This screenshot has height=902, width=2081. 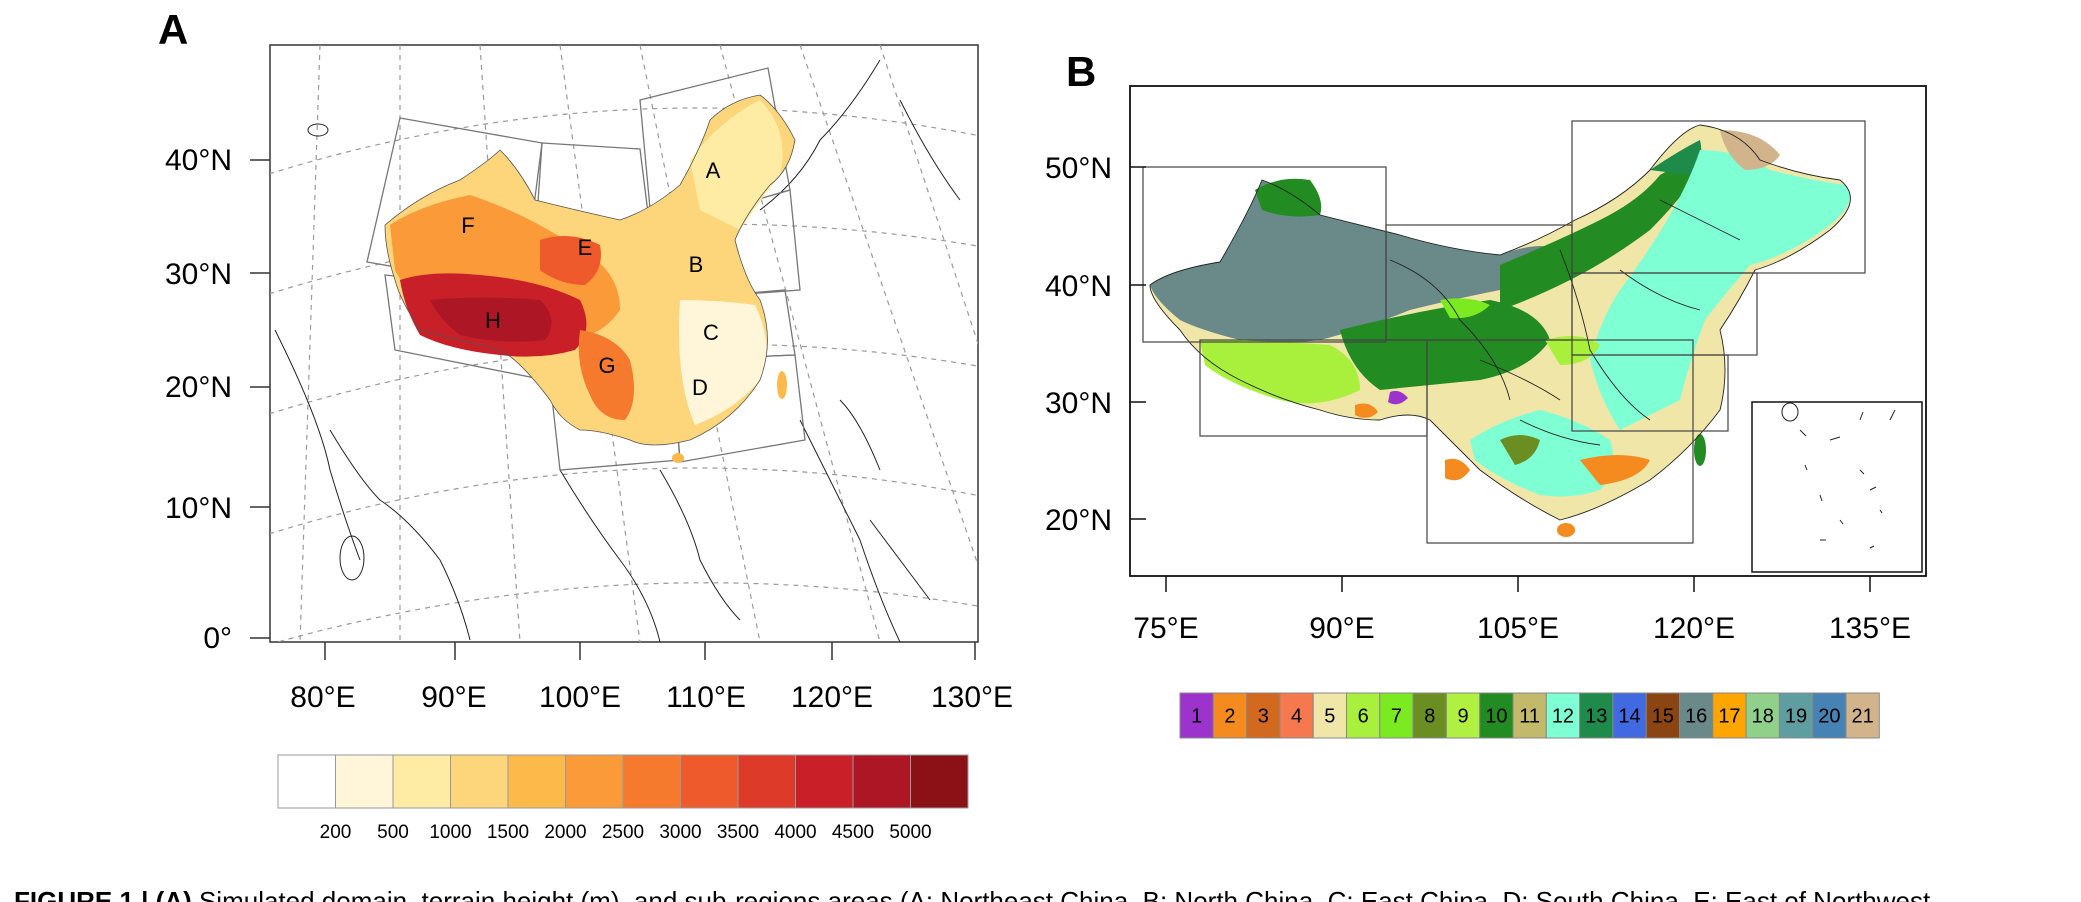 I want to click on terrain-height-a, so click(x=590, y=279).